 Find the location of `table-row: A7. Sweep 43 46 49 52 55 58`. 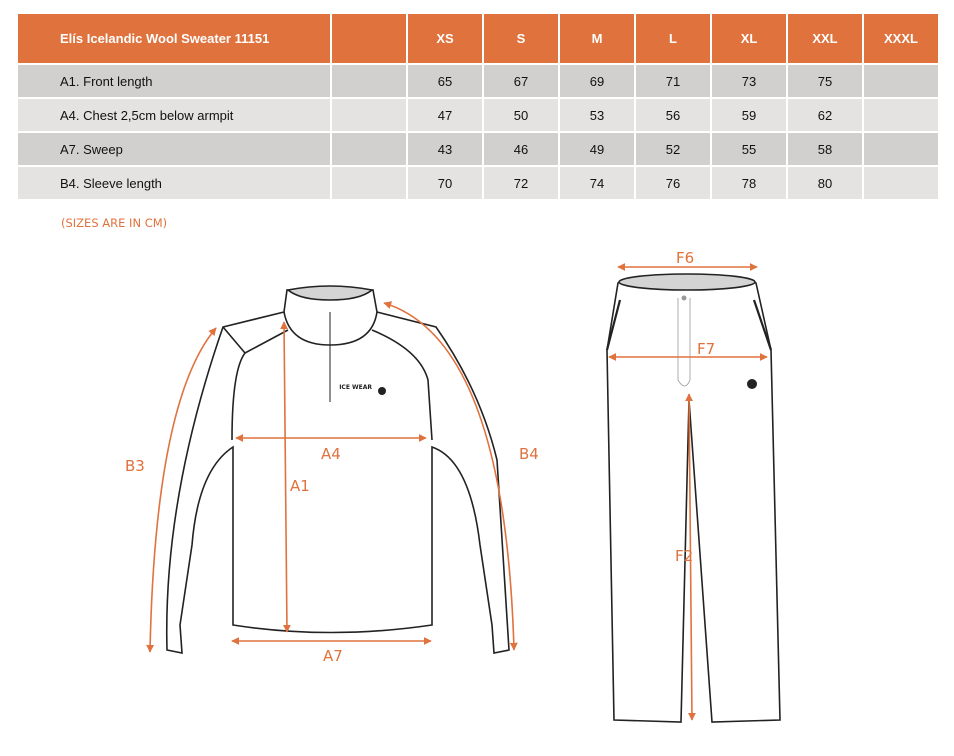

table-row: A7. Sweep 43 46 49 52 55 58 is located at coordinates (478, 149).